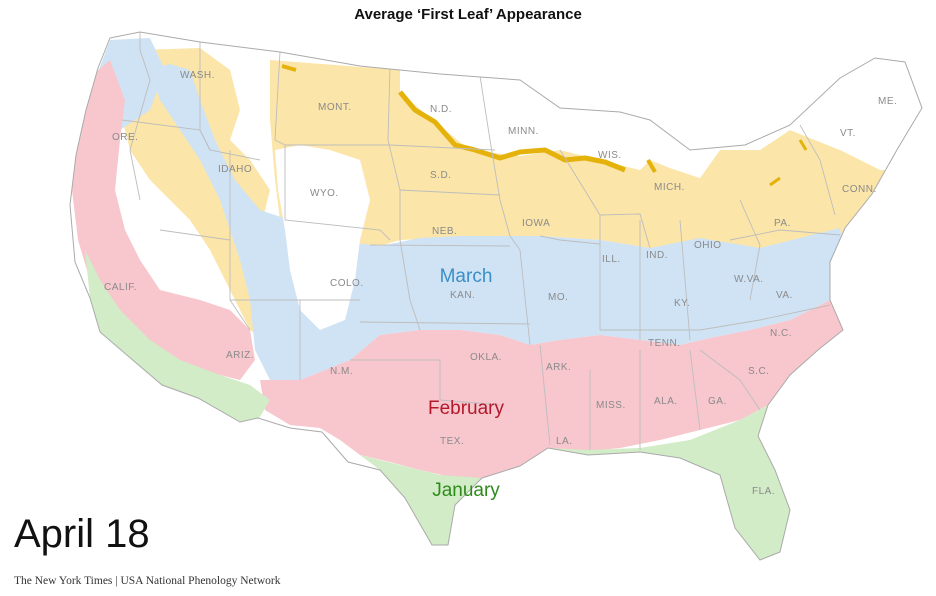  I want to click on state-label-colo: COLO., so click(347, 283).